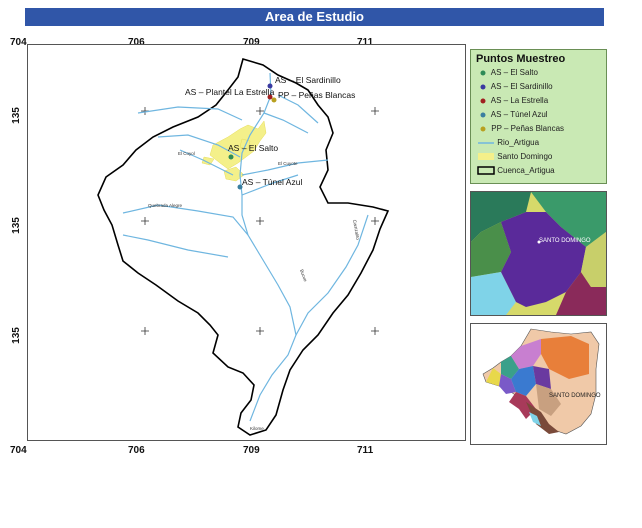 The image size is (642, 528). I want to click on coord-bottom-4: 711, so click(365, 450).